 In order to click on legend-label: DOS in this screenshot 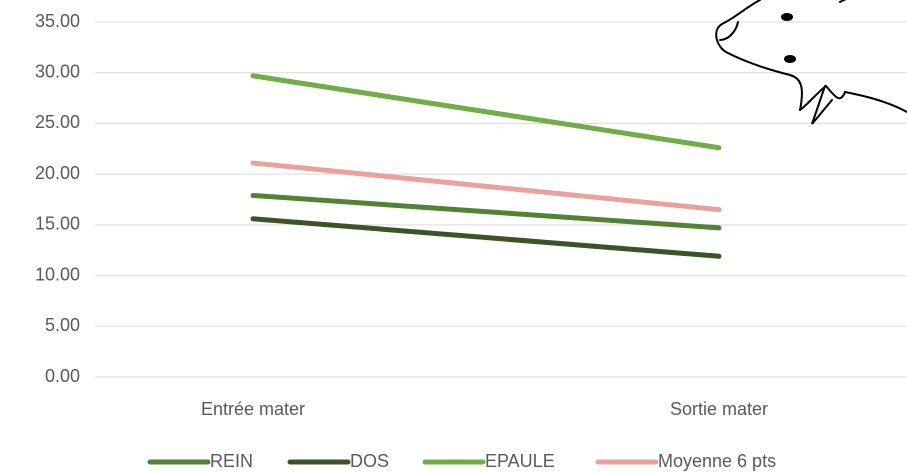, I will do `click(369, 461)`.